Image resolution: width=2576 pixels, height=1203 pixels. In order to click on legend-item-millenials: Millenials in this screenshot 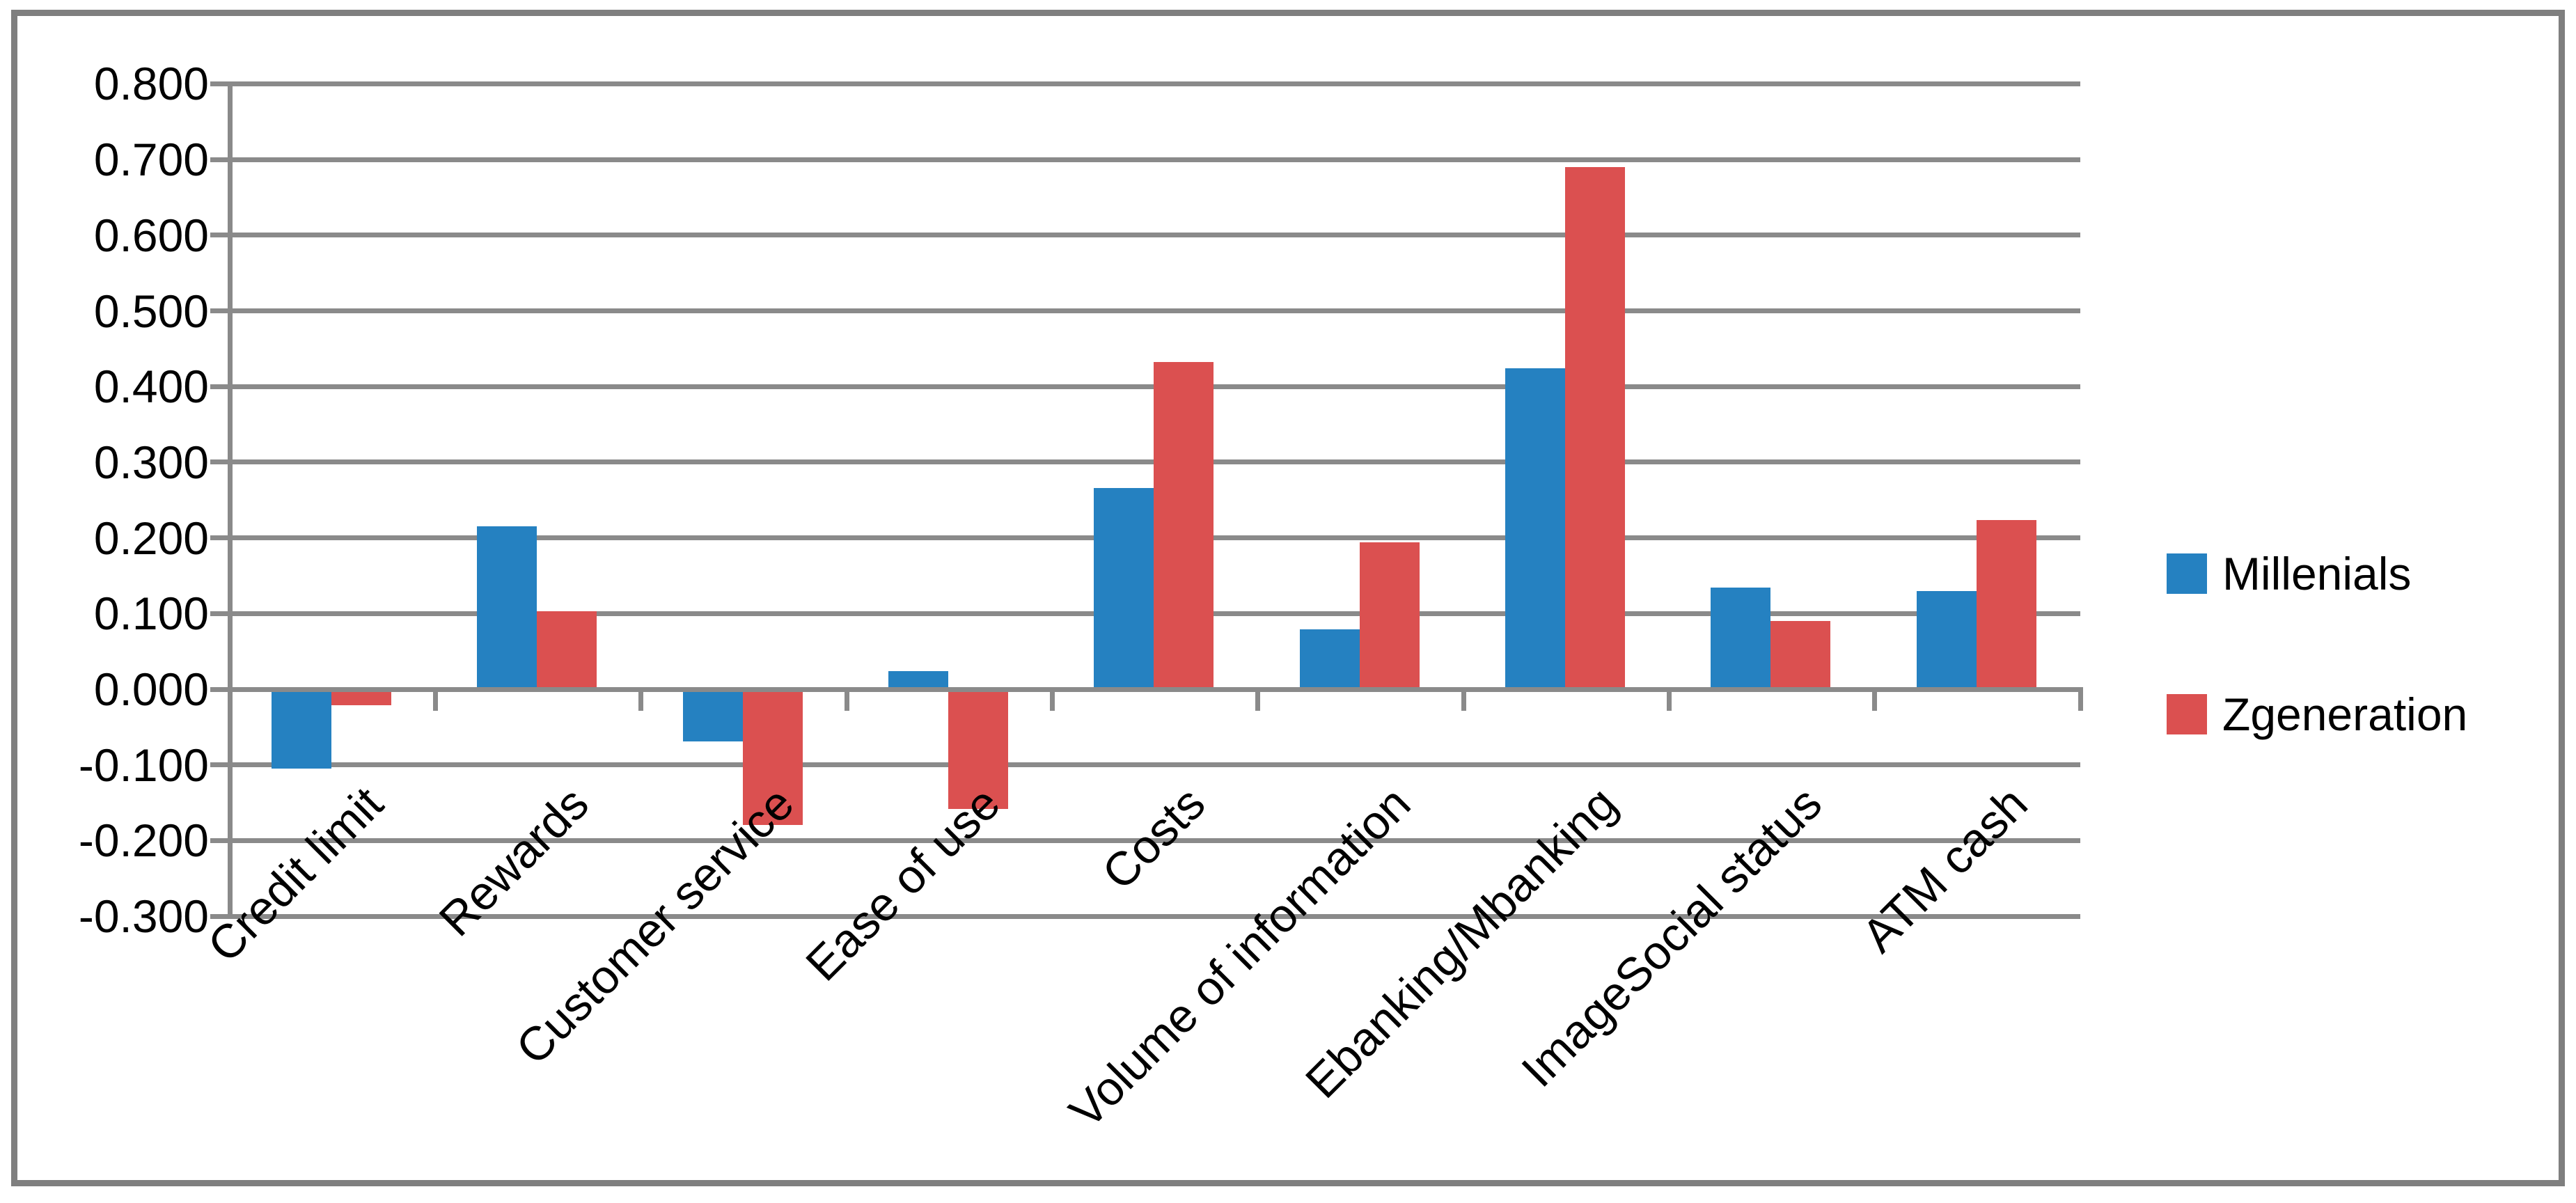, I will do `click(2289, 574)`.